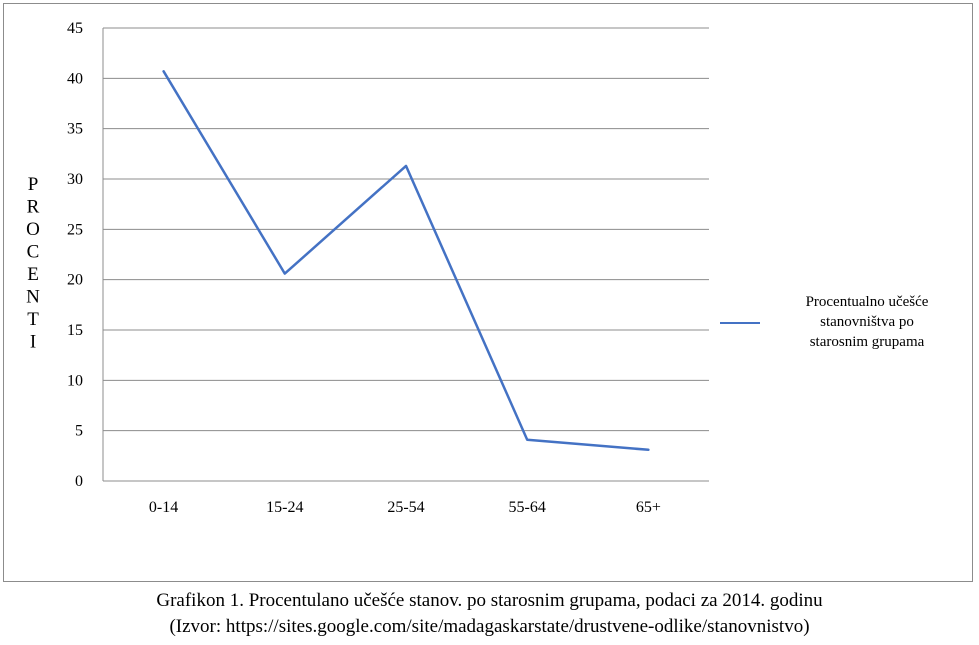  I want to click on y-tick-label: 30, so click(75, 179).